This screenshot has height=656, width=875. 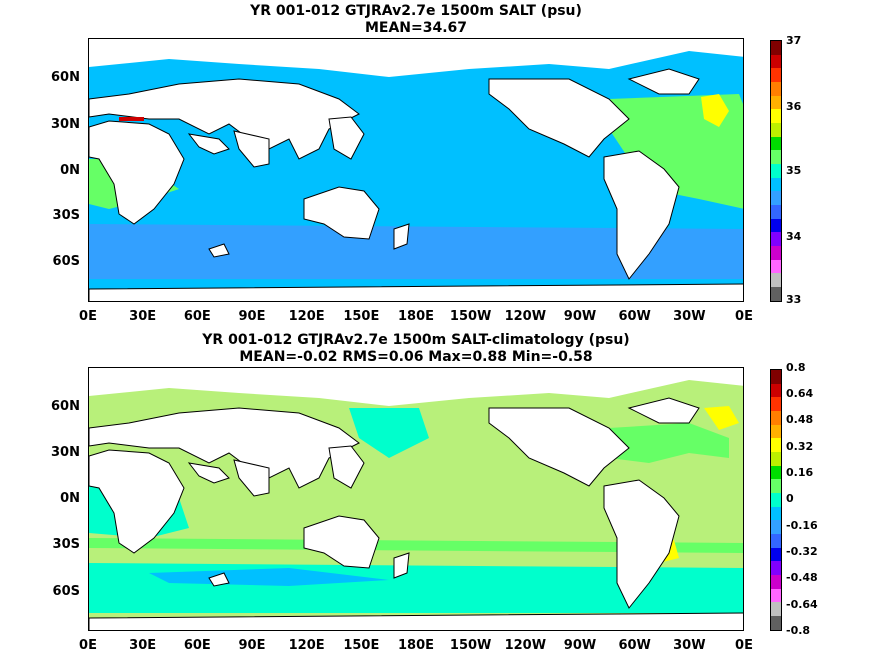 I want to click on panel2-xlabel-0: 0E, so click(x=88, y=645).